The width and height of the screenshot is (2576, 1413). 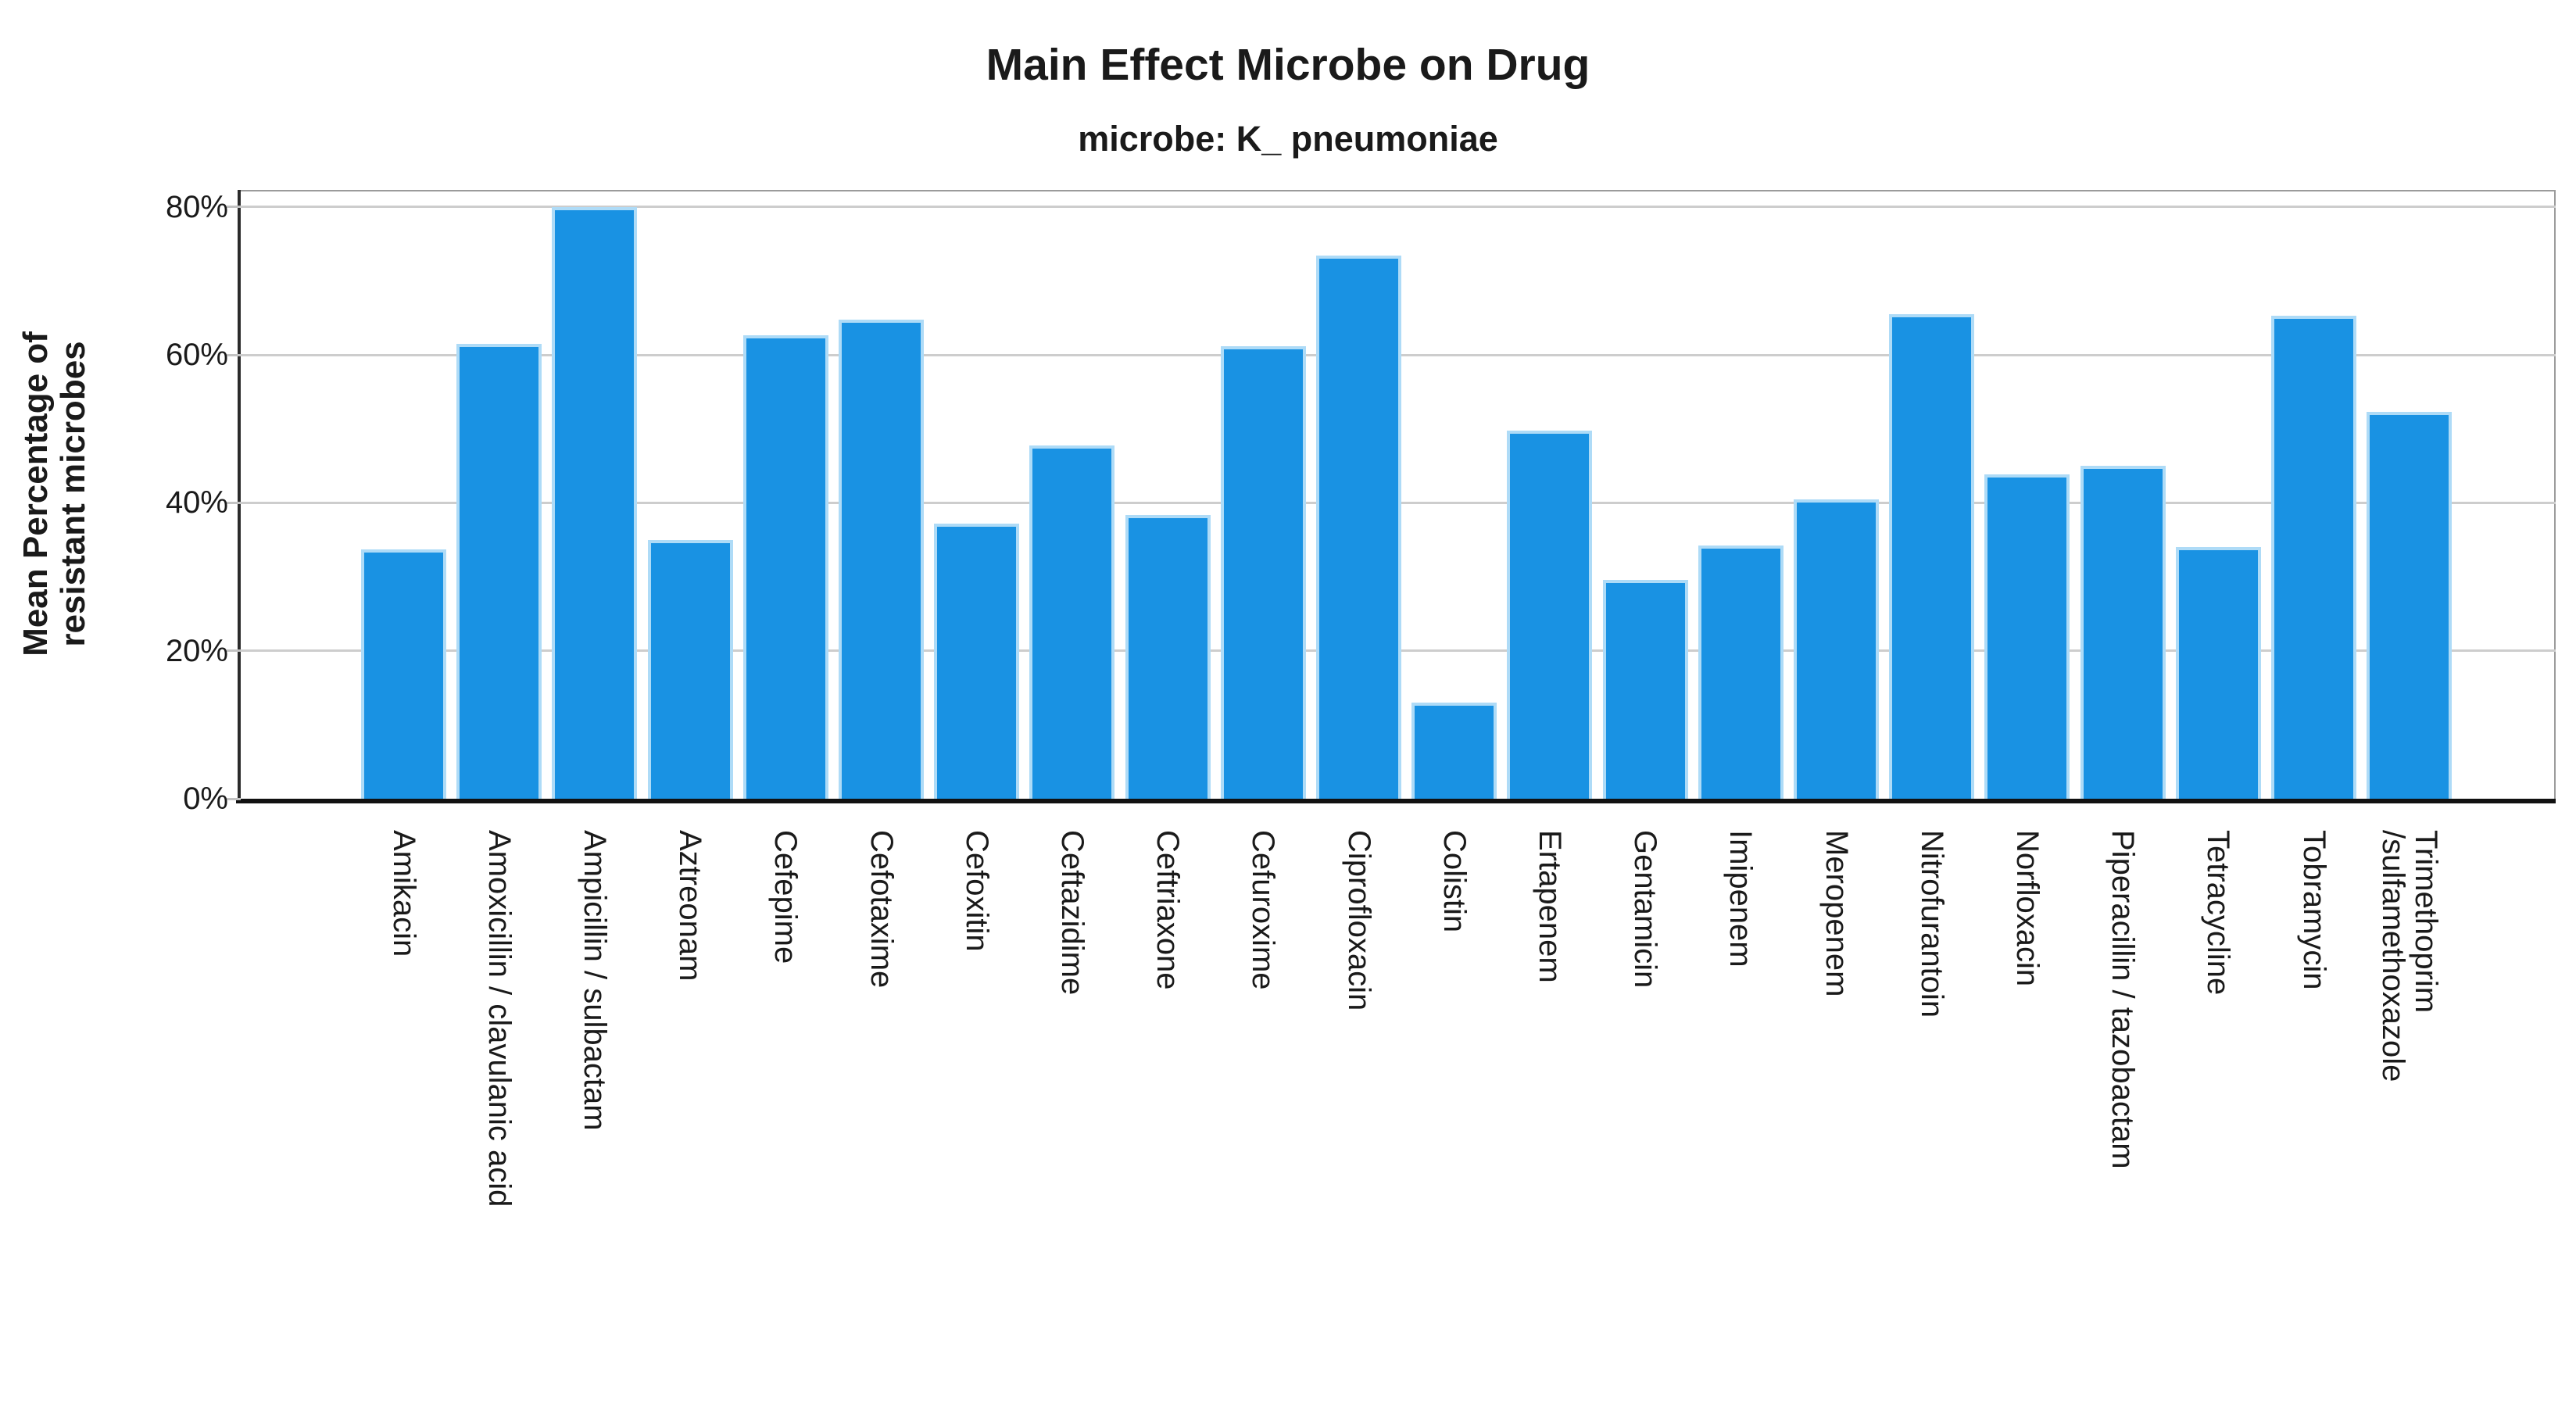 I want to click on x-tick-label-ertapenem: Ertapenem, so click(x=1549, y=907).